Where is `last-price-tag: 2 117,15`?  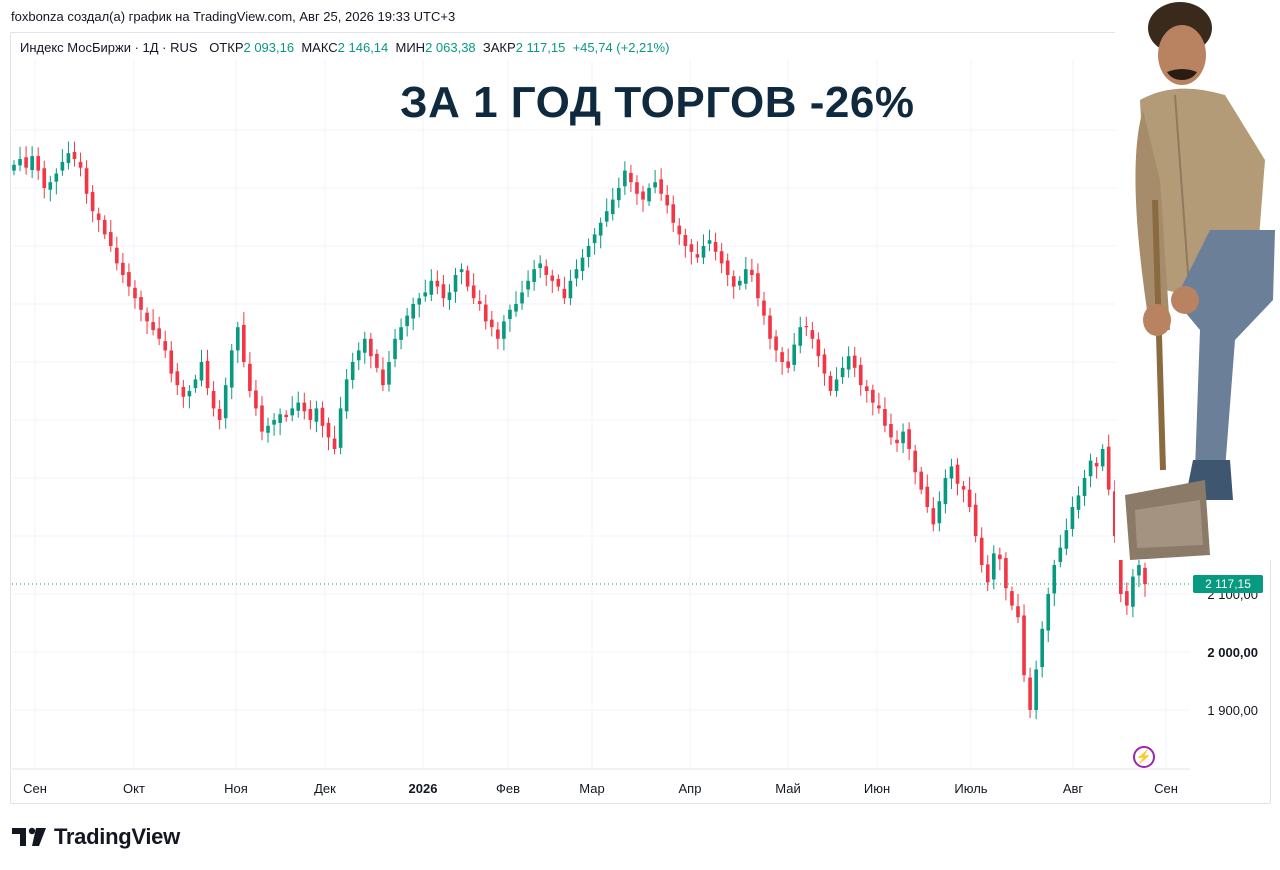
last-price-tag: 2 117,15 is located at coordinates (1228, 584).